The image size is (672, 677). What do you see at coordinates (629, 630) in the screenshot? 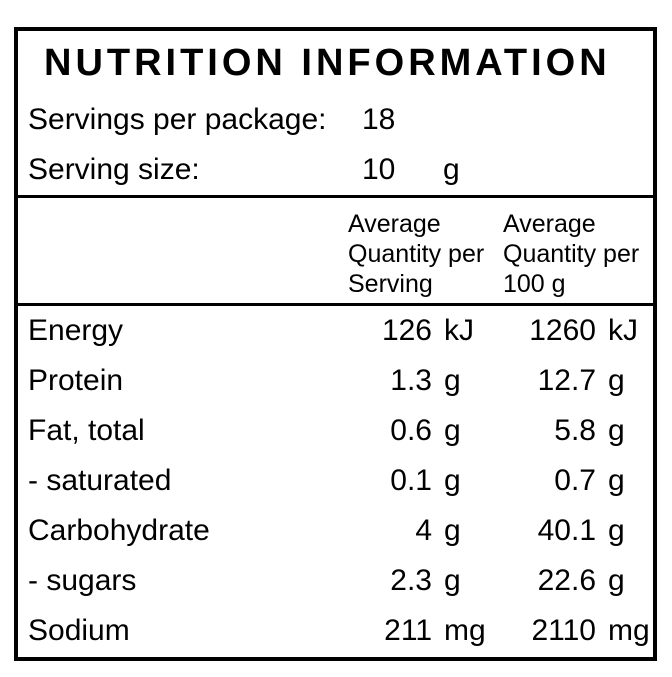
I see `unit-per-100g: mg` at bounding box center [629, 630].